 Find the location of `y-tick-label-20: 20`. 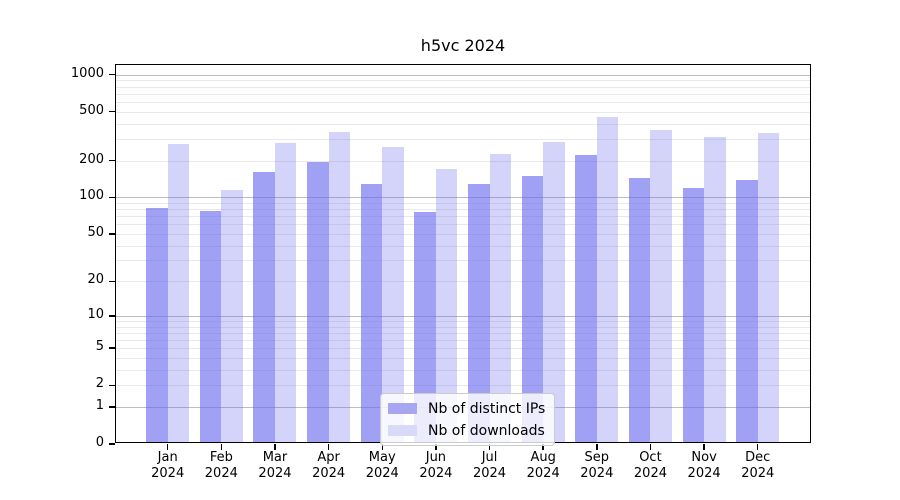

y-tick-label-20: 20 is located at coordinates (95, 280).